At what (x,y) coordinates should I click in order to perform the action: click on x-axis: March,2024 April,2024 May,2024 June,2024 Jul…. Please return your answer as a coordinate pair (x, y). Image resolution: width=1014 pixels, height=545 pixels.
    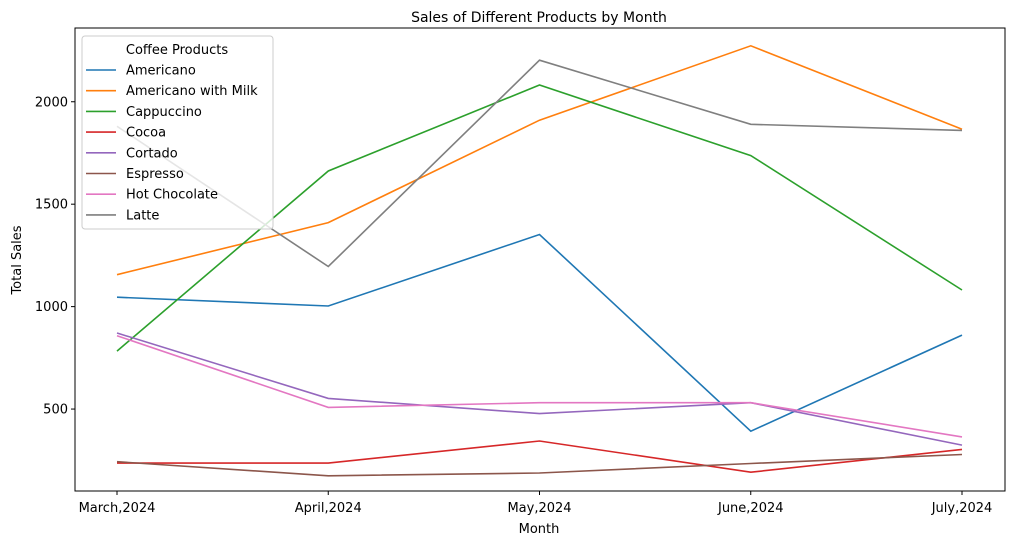
    Looking at the image, I should click on (536, 503).